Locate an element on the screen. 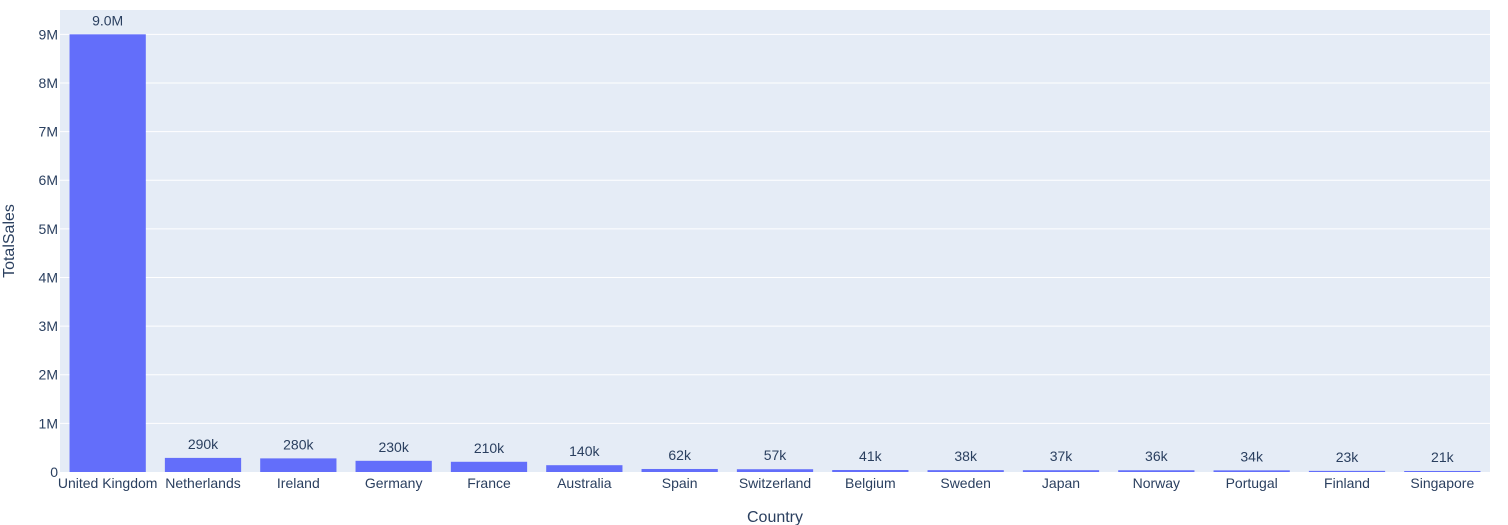  x-tick-label: Singapore is located at coordinates (1442, 483).